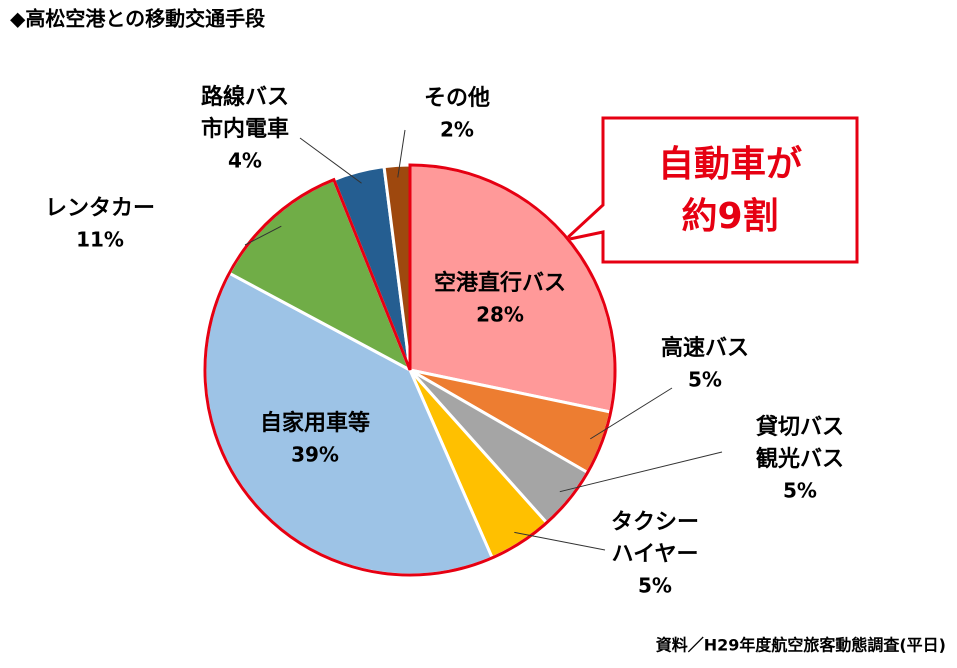 The height and width of the screenshot is (668, 957). I want to click on slice-label: 貸切バス, so click(799, 427).